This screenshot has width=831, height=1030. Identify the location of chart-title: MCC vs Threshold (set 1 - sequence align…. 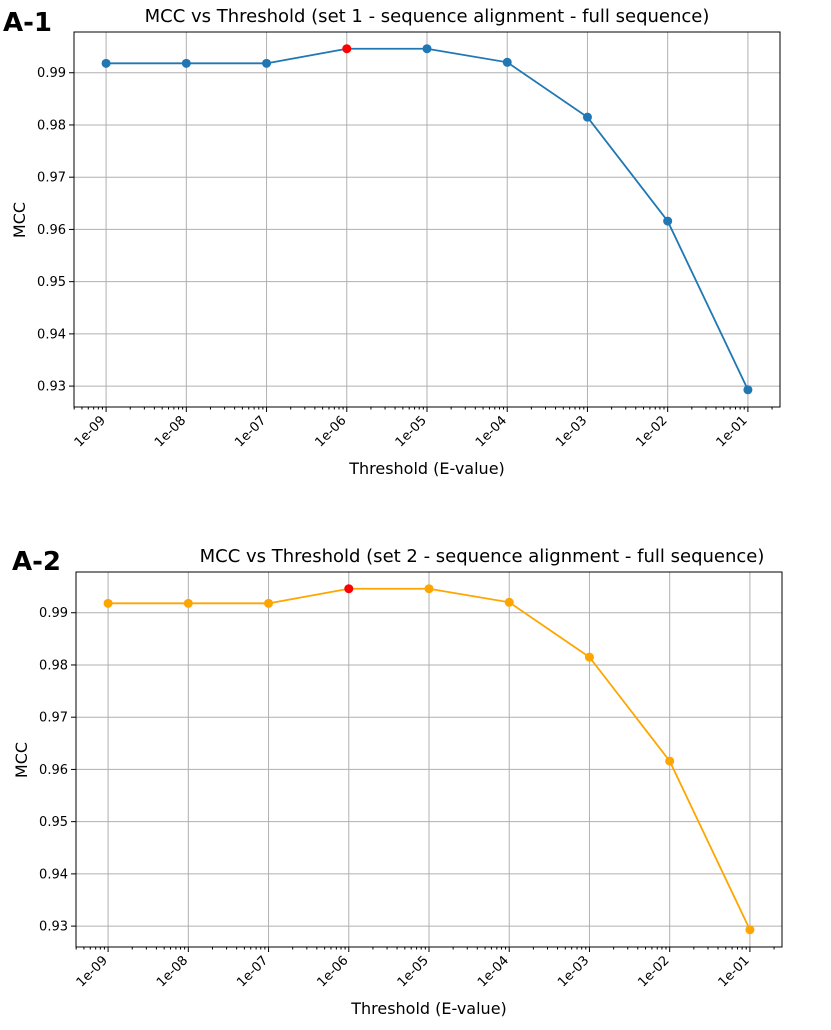
(427, 16).